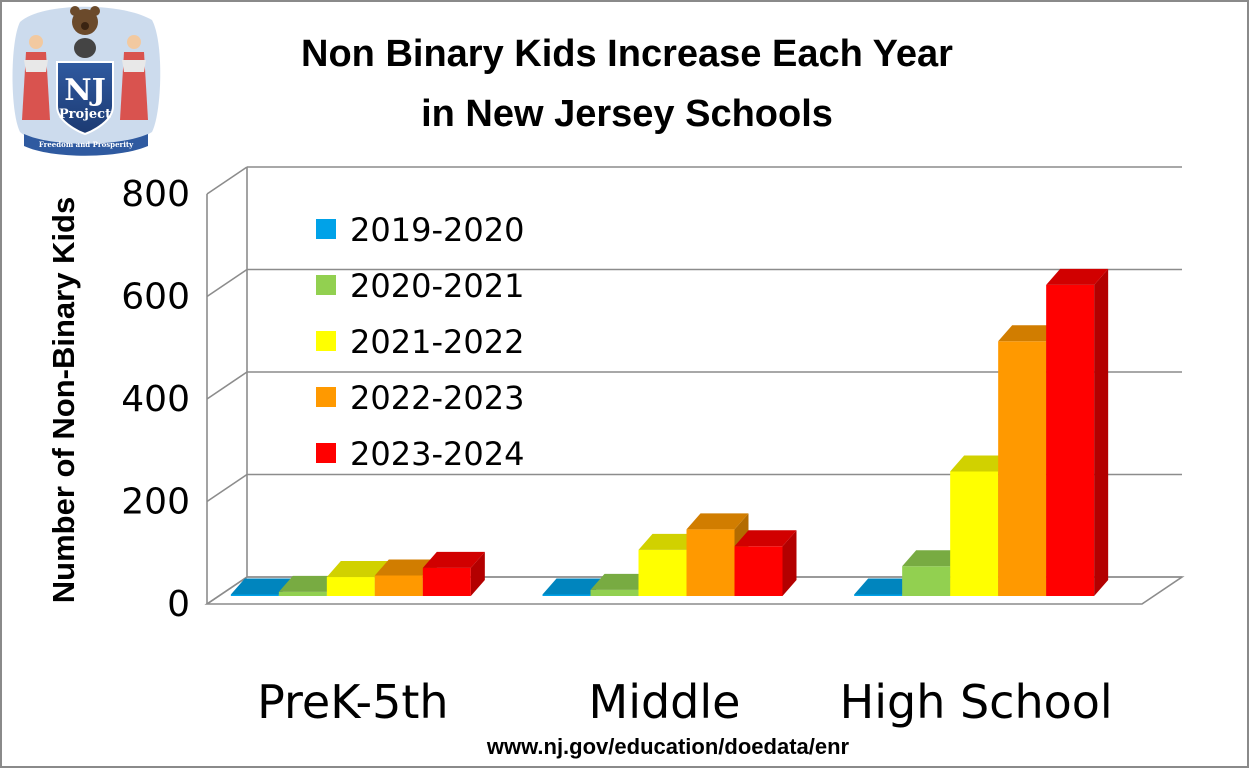  What do you see at coordinates (85, 20) in the screenshot?
I see `bear-head-icon` at bounding box center [85, 20].